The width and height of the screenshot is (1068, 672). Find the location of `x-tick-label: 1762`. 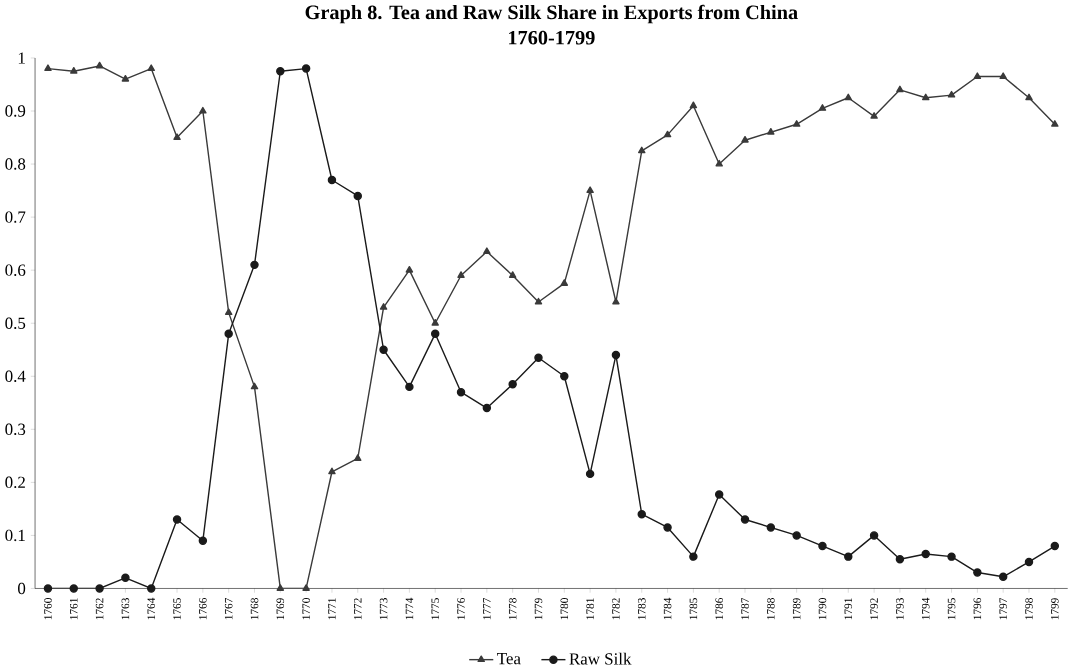

x-tick-label: 1762 is located at coordinates (99, 609).